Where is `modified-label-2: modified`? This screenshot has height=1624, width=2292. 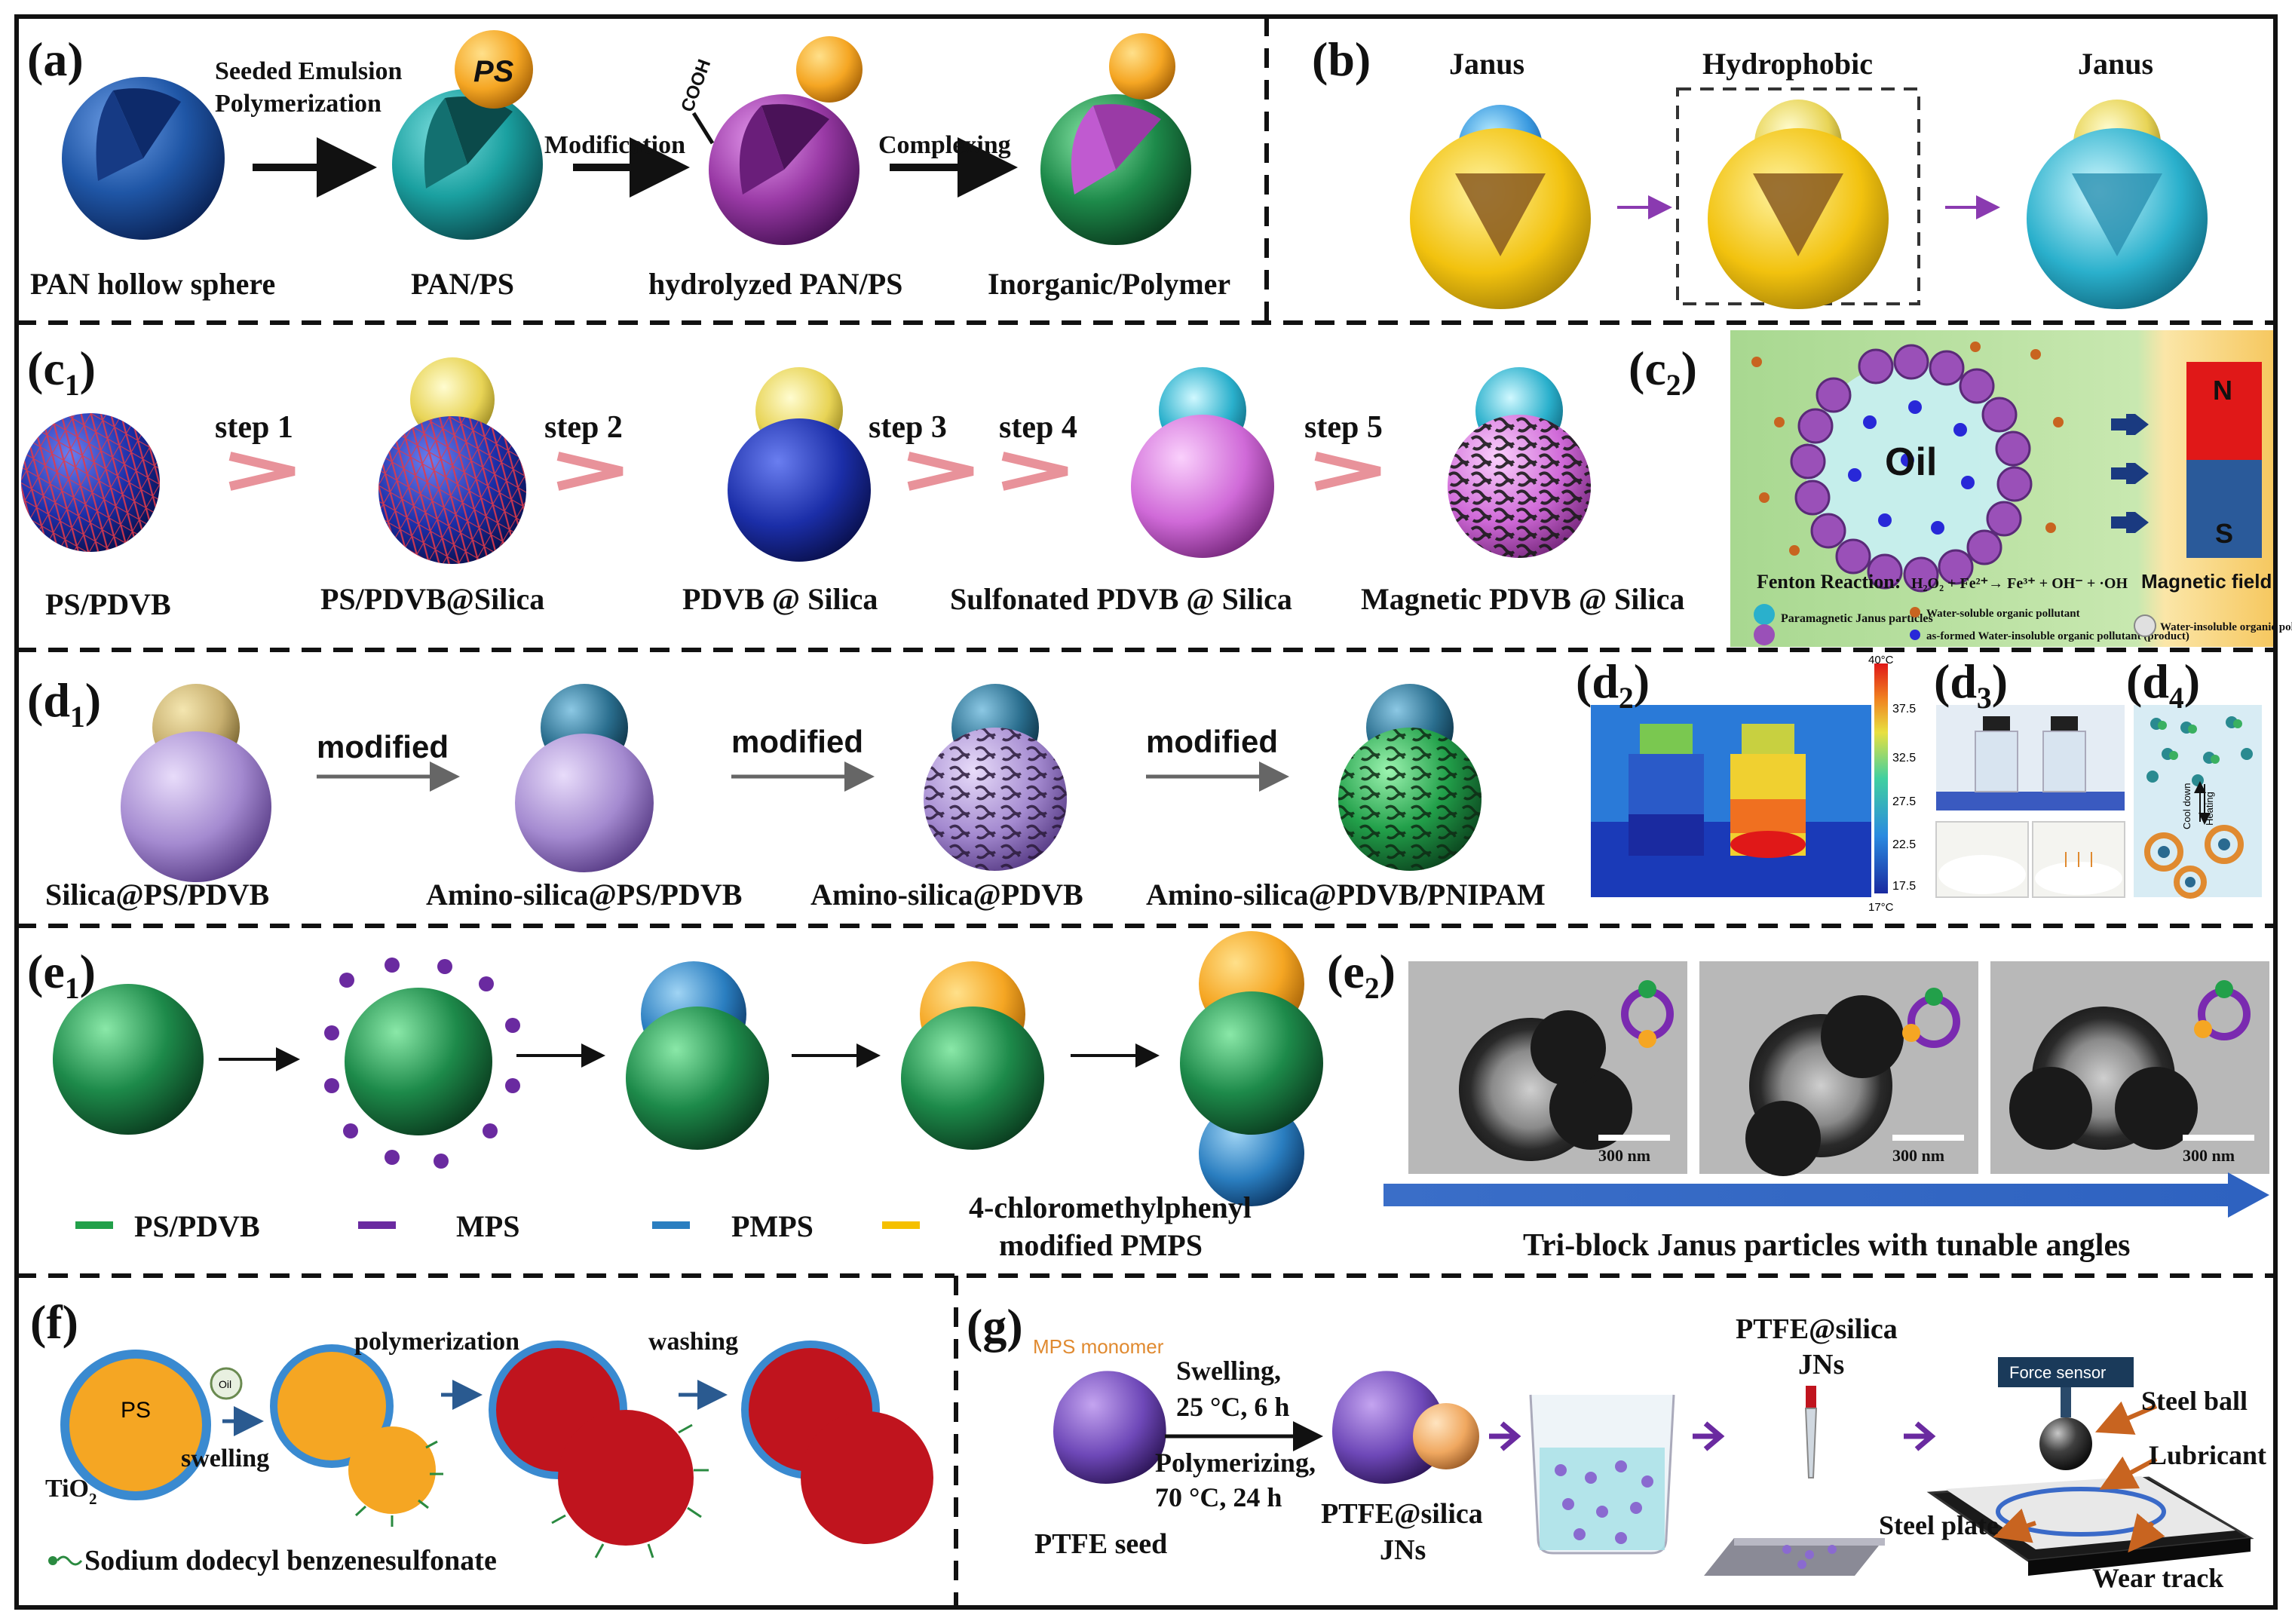
modified-label-2: modified is located at coordinates (797, 741).